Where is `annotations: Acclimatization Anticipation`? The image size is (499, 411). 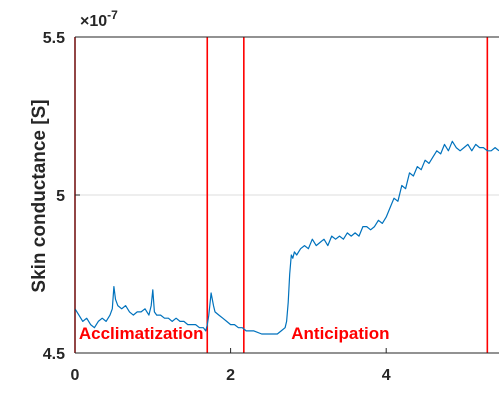
annotations: Acclimatization Anticipation is located at coordinates (234, 333).